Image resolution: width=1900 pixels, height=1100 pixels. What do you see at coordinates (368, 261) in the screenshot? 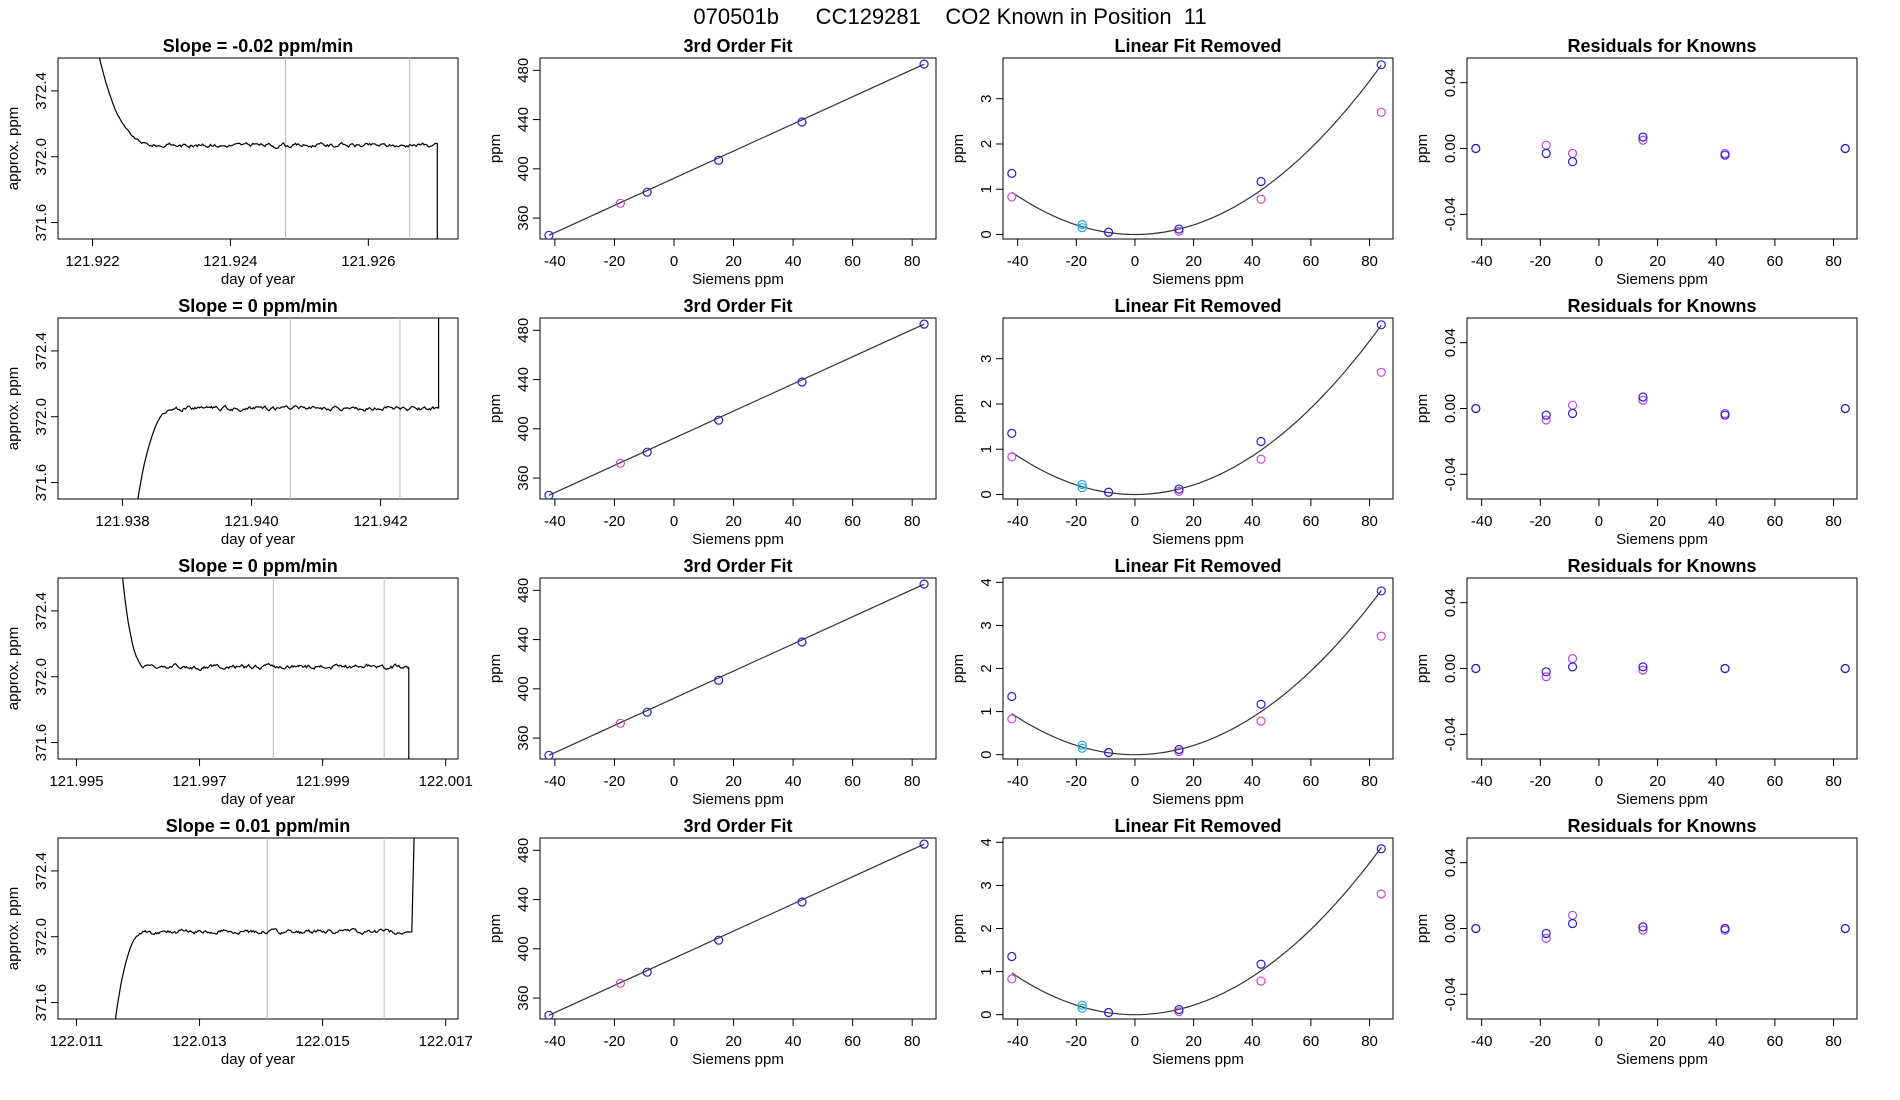
I see `x-tick-label: 121.926` at bounding box center [368, 261].